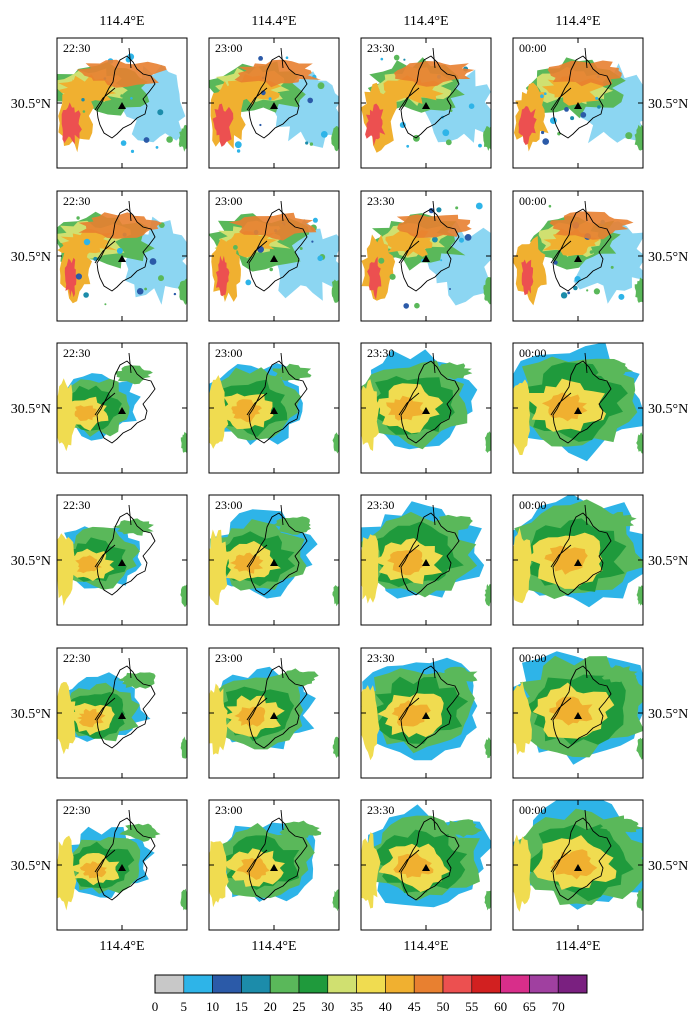 The image size is (700, 1020). I want to click on colorbar-tick-label: 60, so click(500, 1006).